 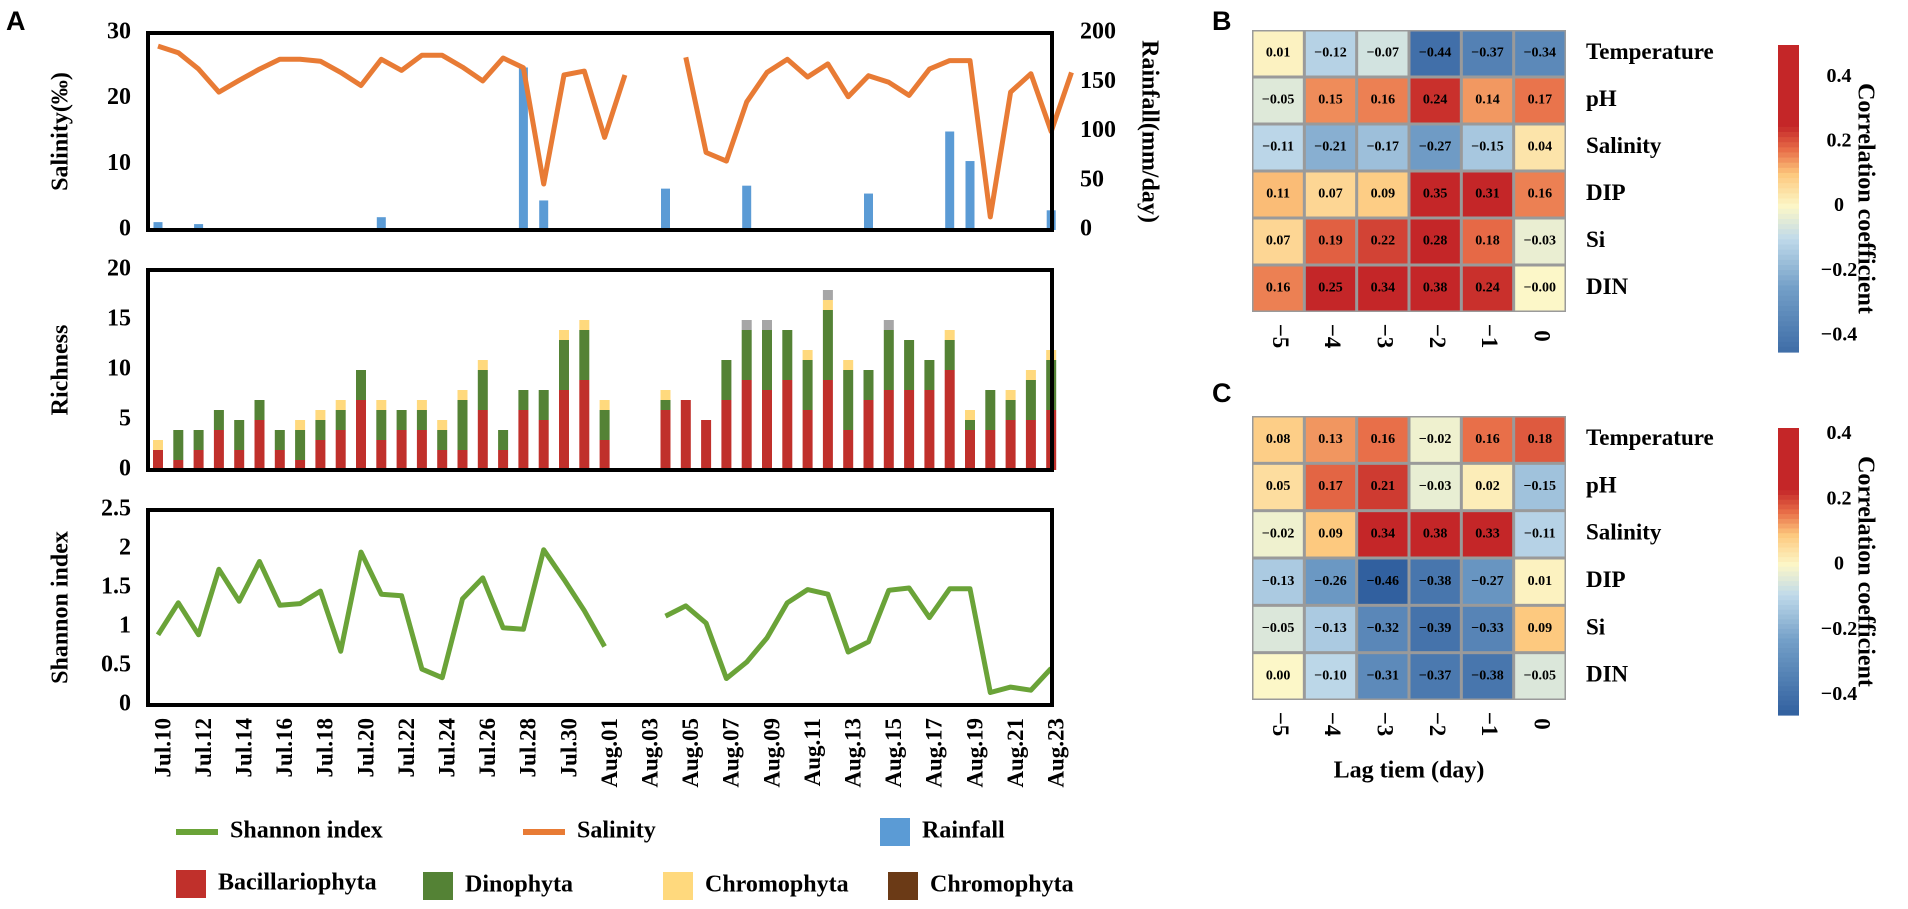 What do you see at coordinates (777, 885) in the screenshot?
I see `legend-label-r2-2: Chromophyta` at bounding box center [777, 885].